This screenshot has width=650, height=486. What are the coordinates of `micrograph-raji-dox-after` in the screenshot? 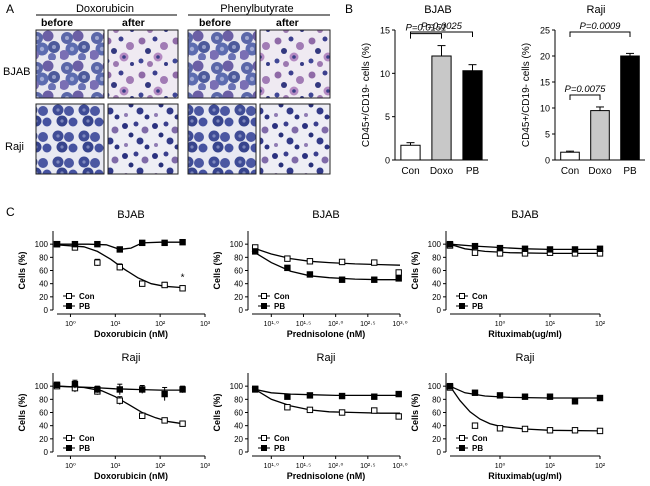 It's located at (143, 139).